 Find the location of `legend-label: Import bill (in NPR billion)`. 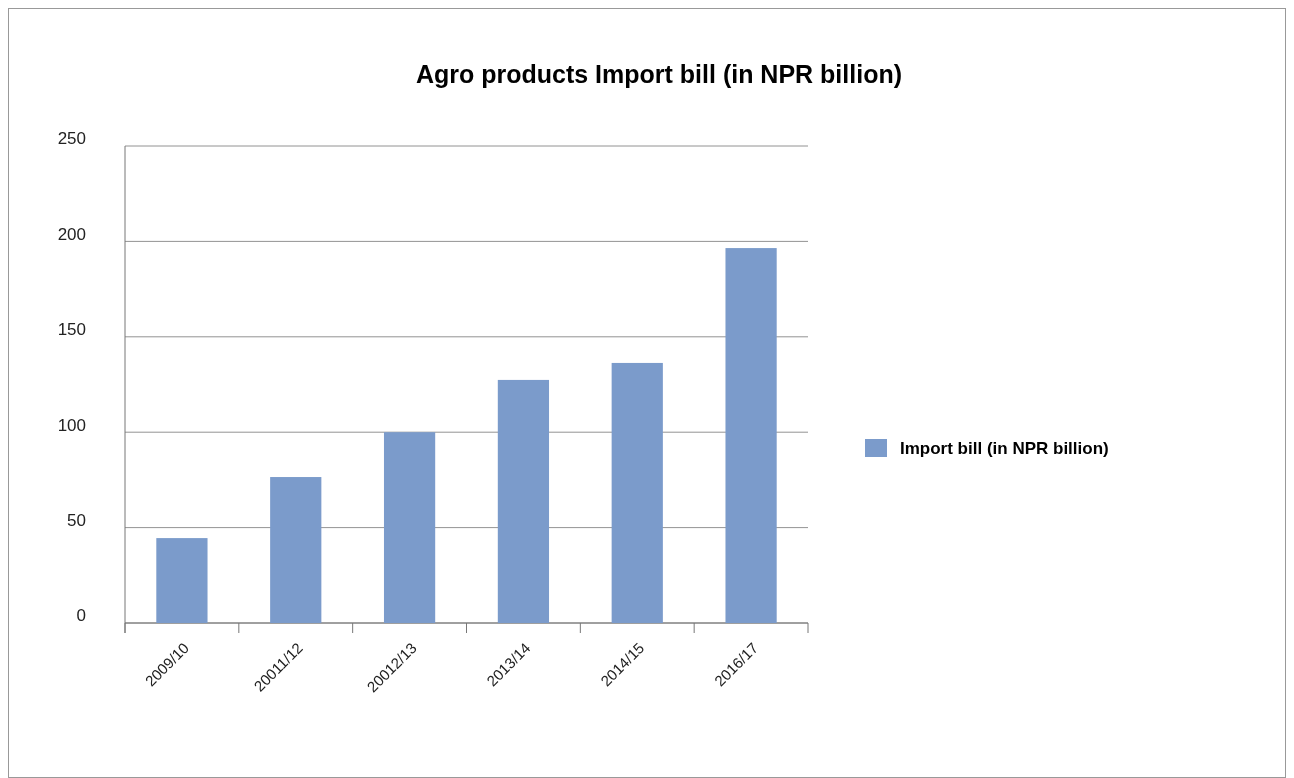

legend-label: Import bill (in NPR billion) is located at coordinates (1004, 448).